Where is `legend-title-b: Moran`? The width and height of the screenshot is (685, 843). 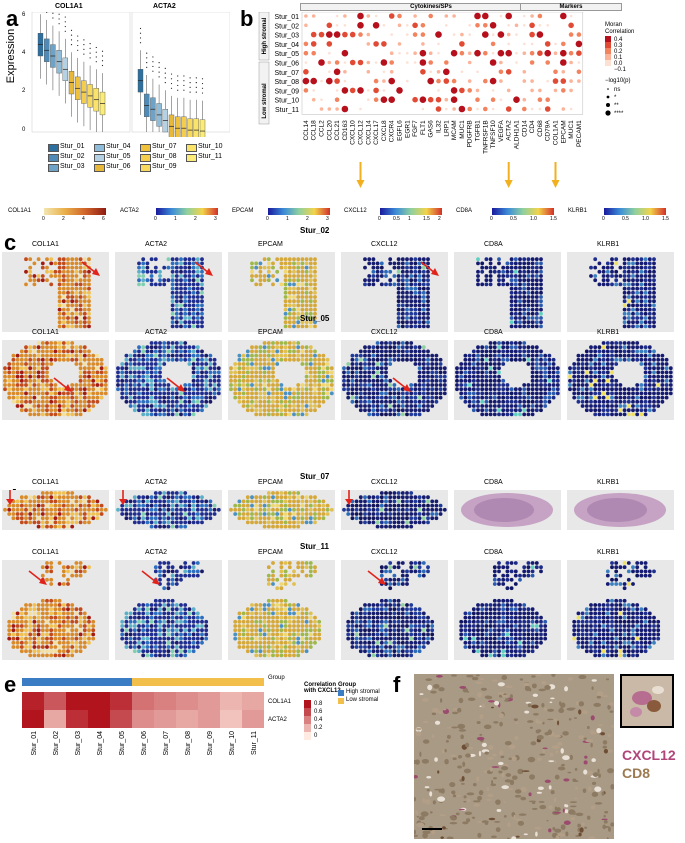 legend-title-b: Moran is located at coordinates (613, 25).